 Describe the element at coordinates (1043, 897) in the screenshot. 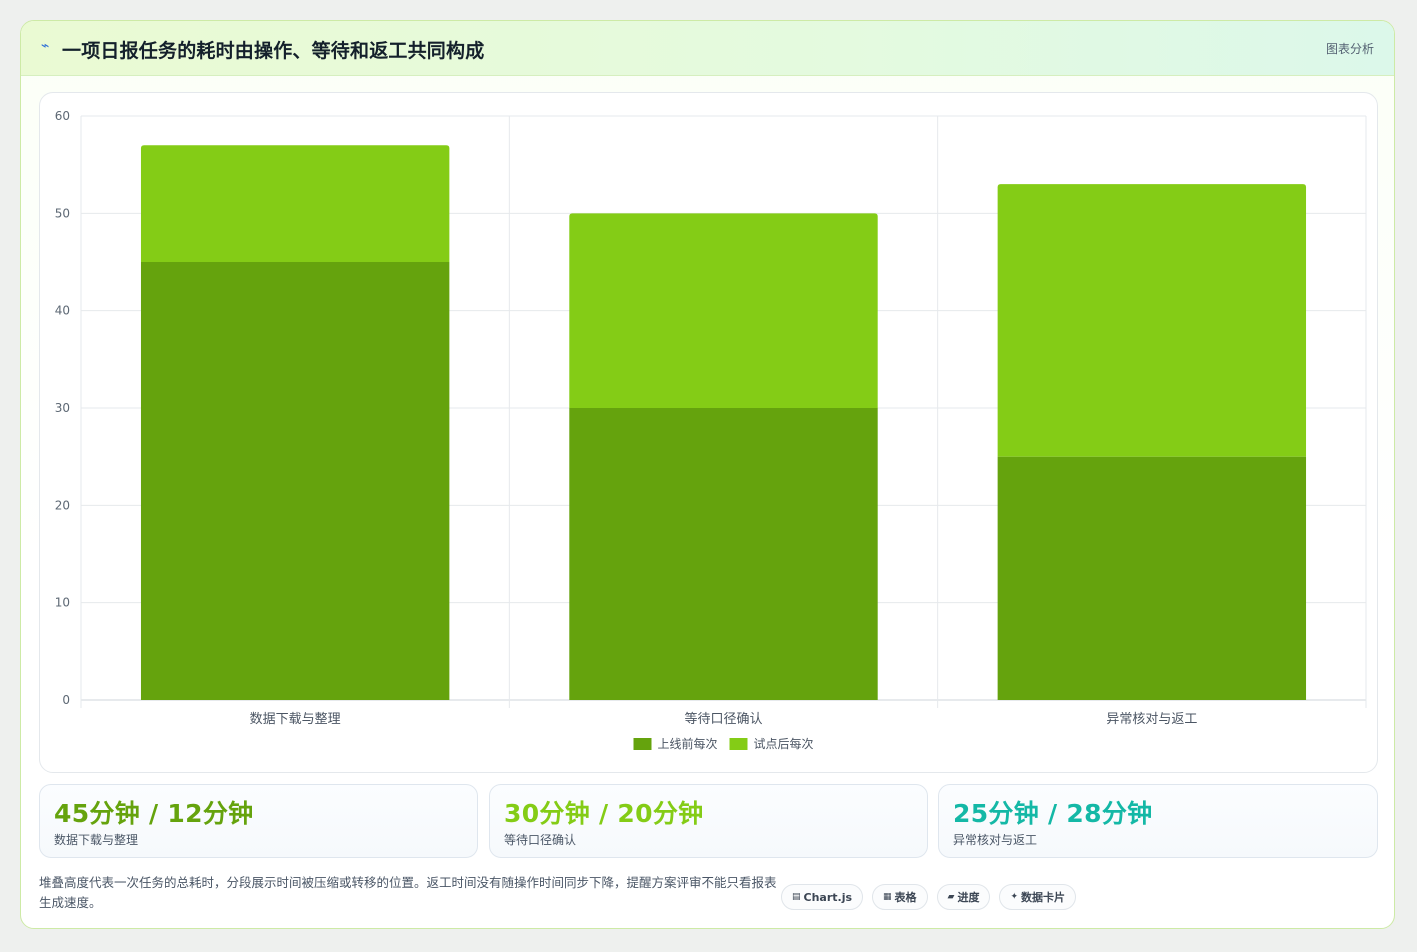

I see `chip-label: 数据卡片` at that location.